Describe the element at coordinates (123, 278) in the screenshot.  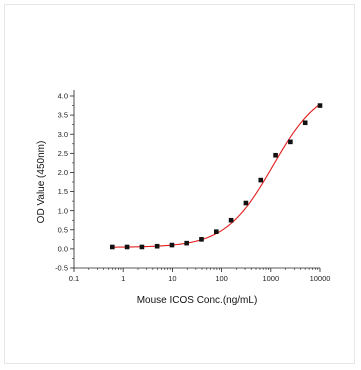
I see `x-tick-label: 1` at that location.